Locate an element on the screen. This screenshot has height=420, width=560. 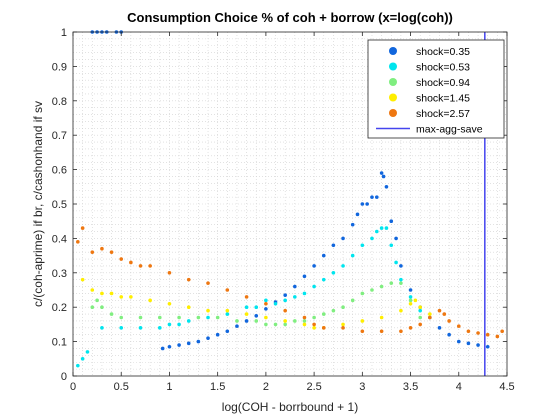
x-tick-label: 2.5 is located at coordinates (313, 387).